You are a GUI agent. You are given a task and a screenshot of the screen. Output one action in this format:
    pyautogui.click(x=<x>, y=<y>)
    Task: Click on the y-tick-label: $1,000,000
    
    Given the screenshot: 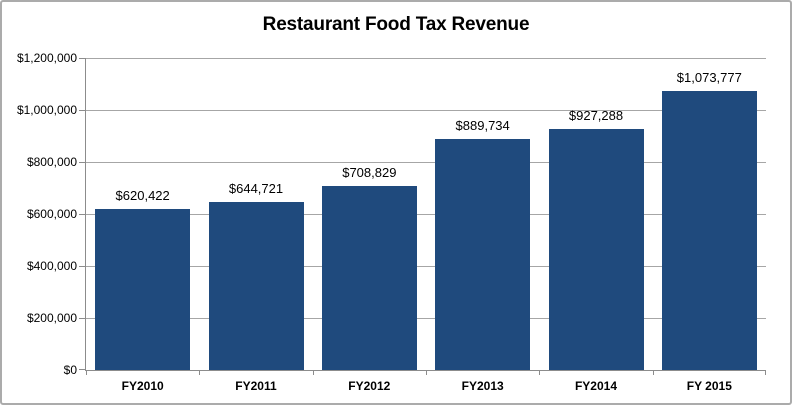 What is the action you would take?
    pyautogui.click(x=46, y=110)
    